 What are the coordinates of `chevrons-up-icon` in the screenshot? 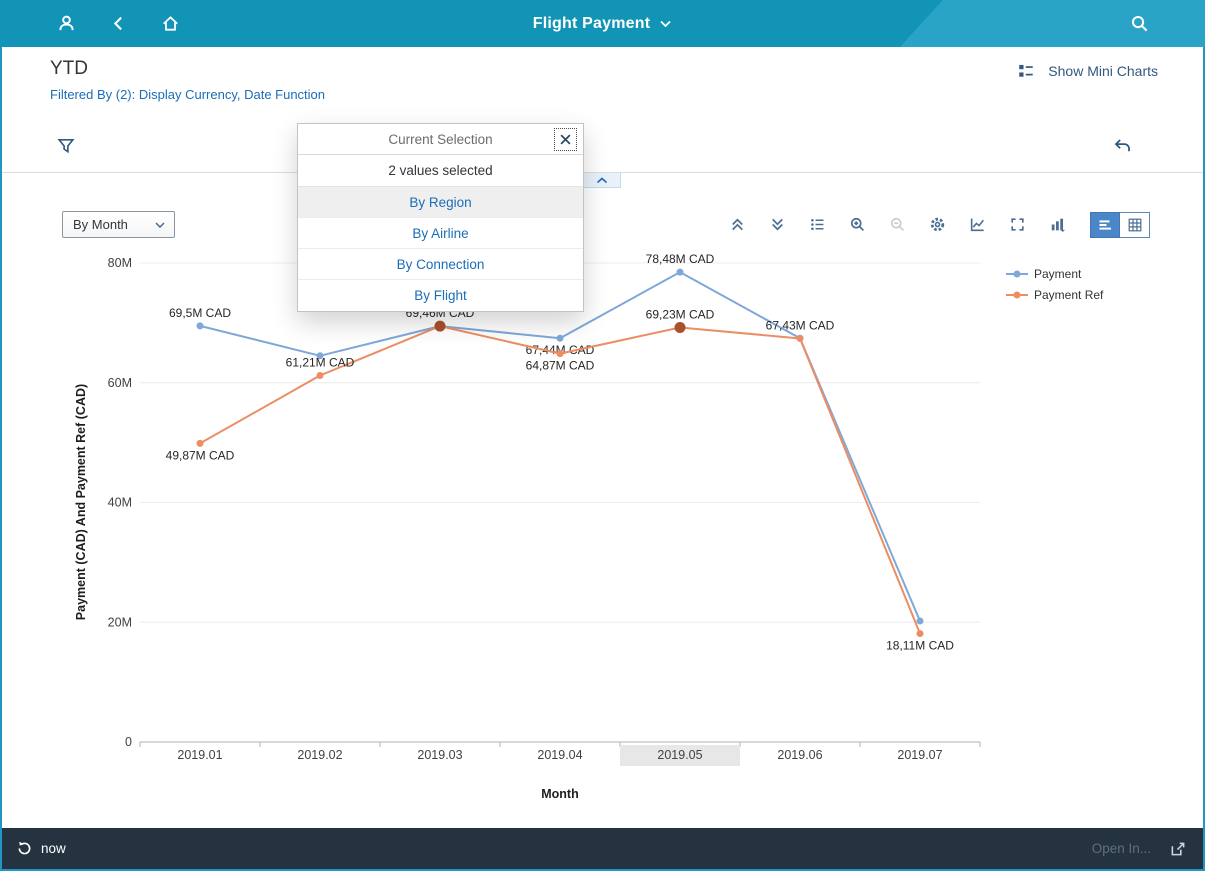 It's located at (737, 224).